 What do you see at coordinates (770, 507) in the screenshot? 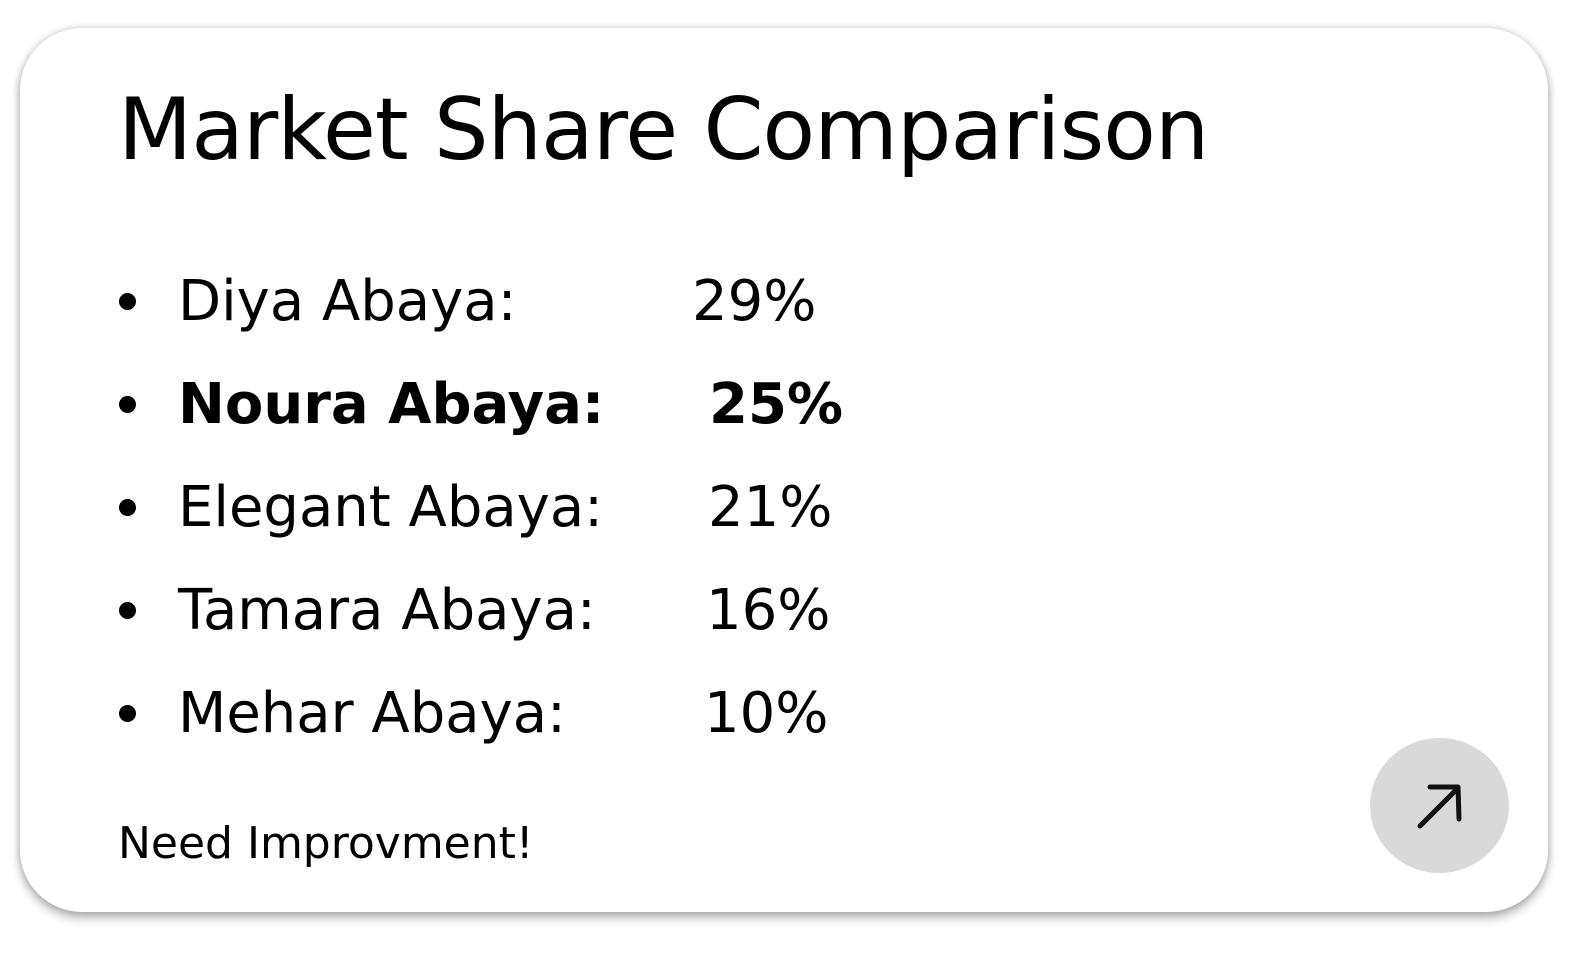
I see `share-value: 21%` at bounding box center [770, 507].